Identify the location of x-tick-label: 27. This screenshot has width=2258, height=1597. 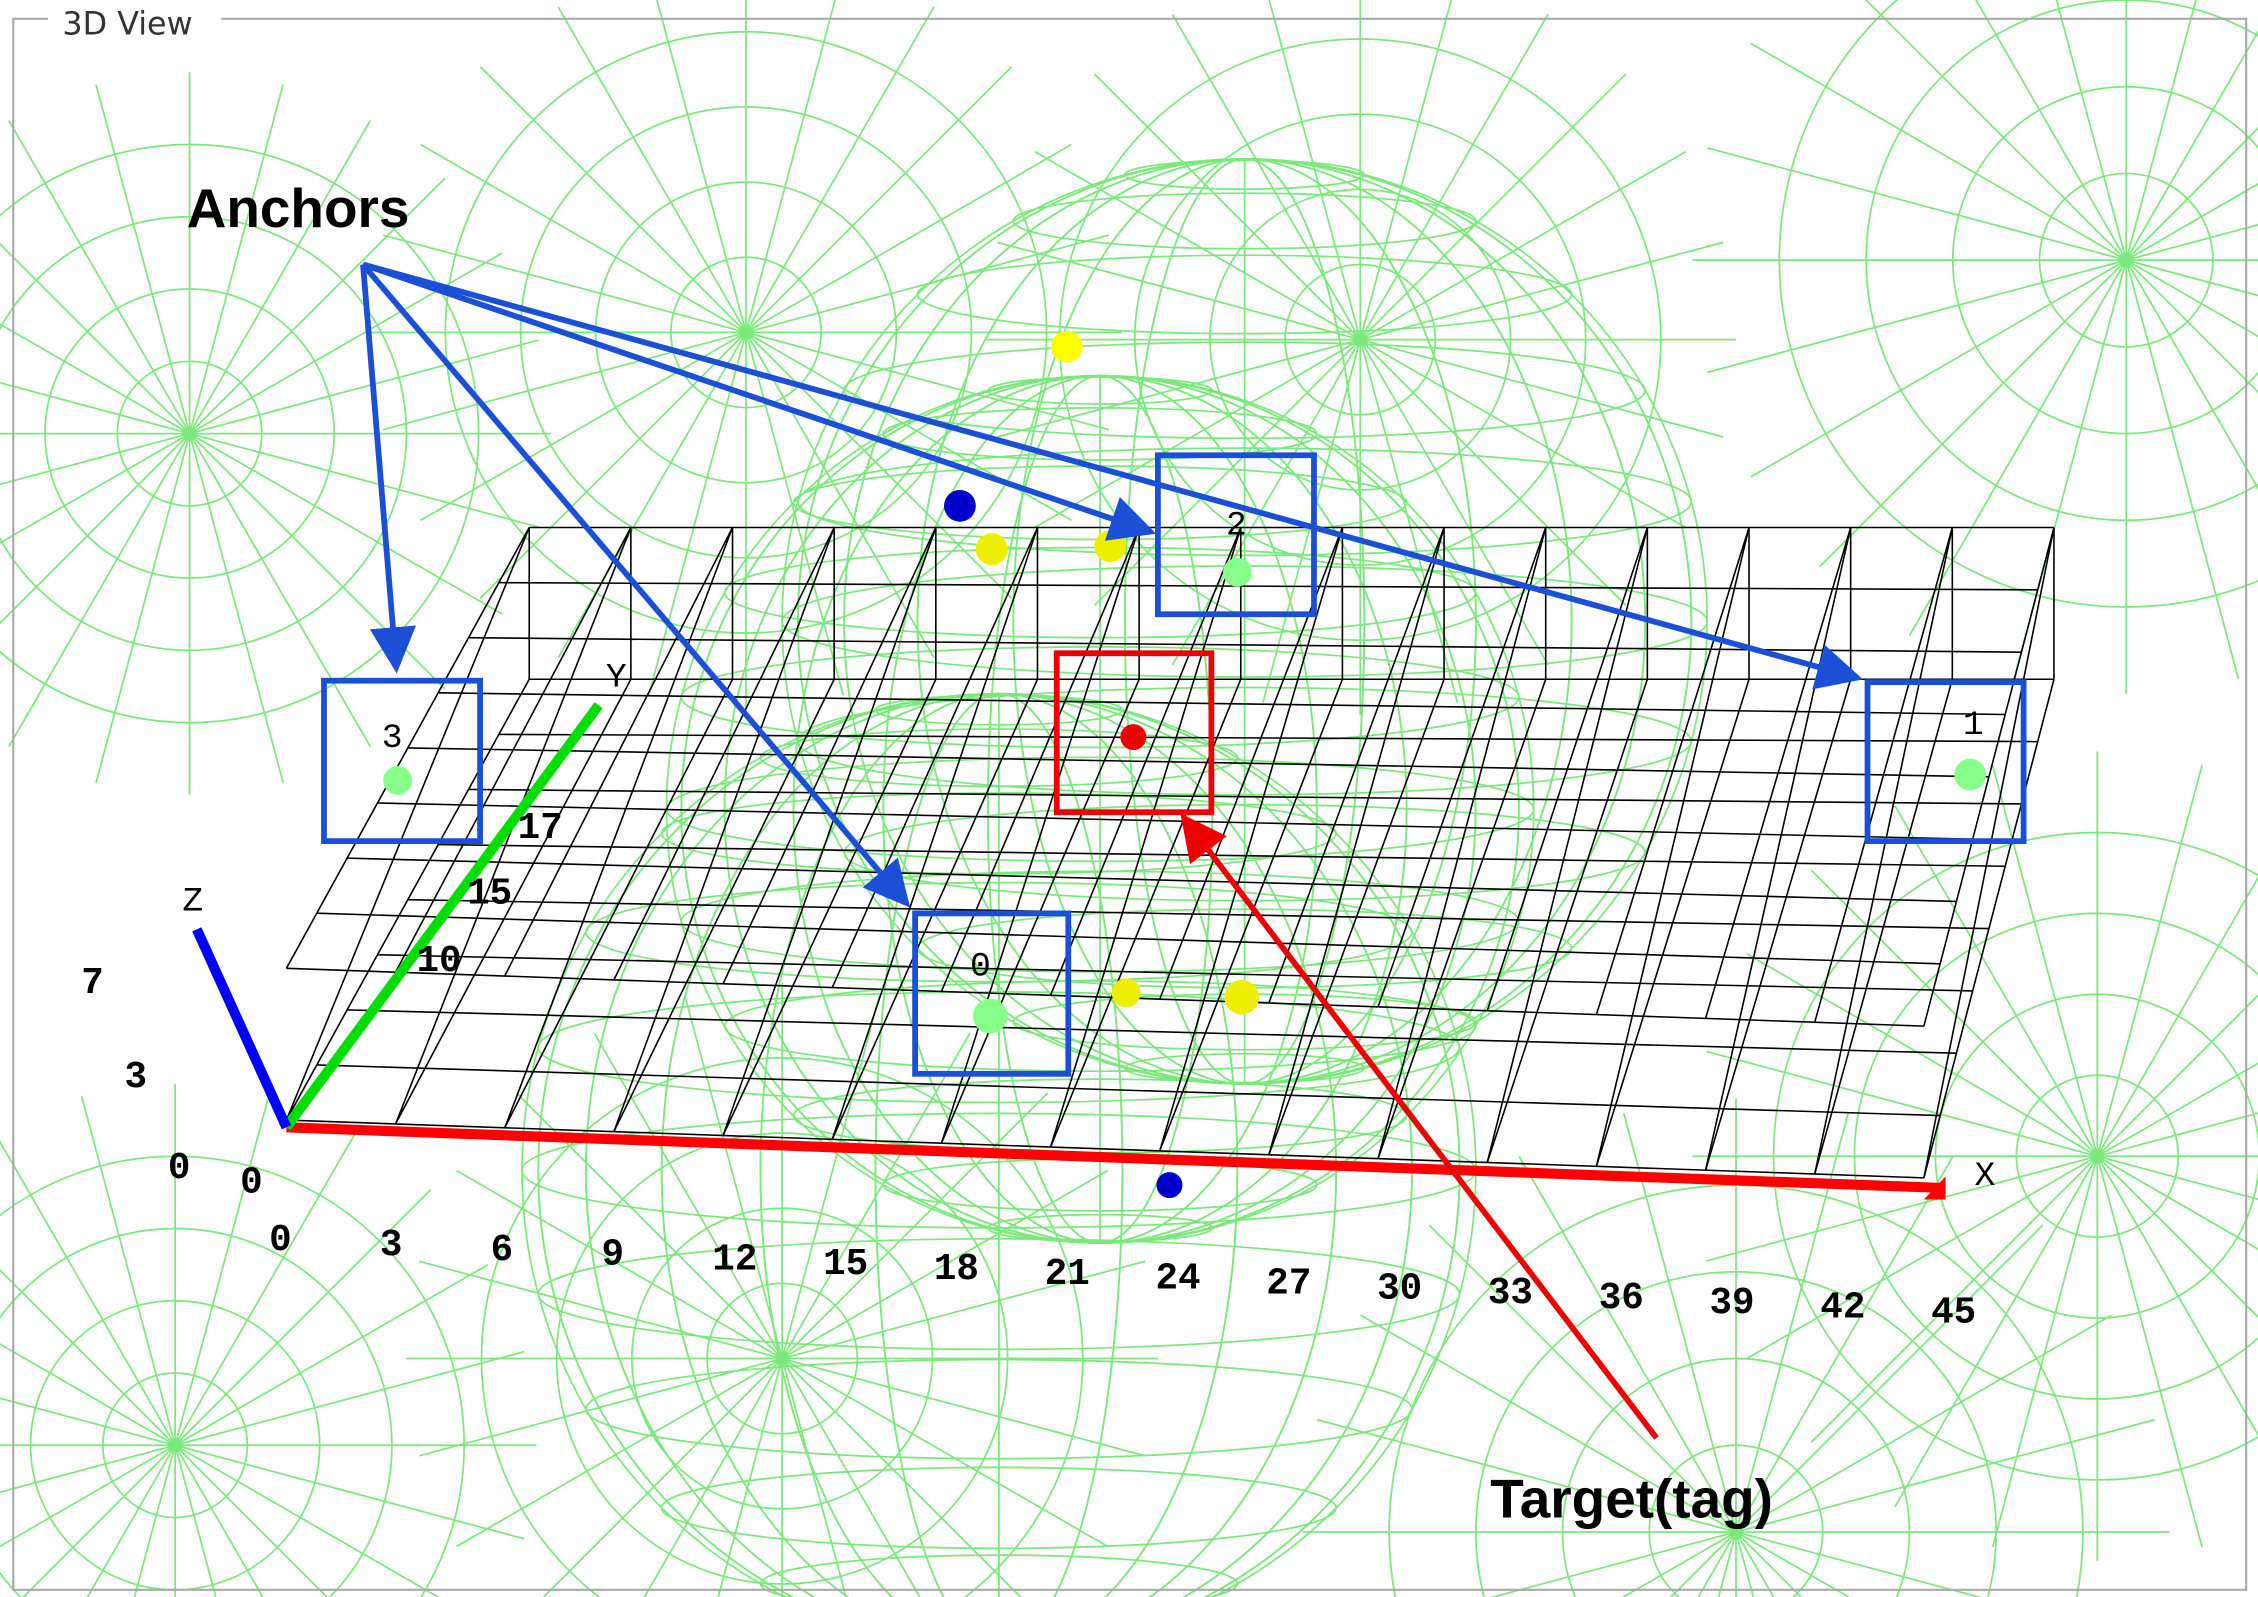
(1288, 1284).